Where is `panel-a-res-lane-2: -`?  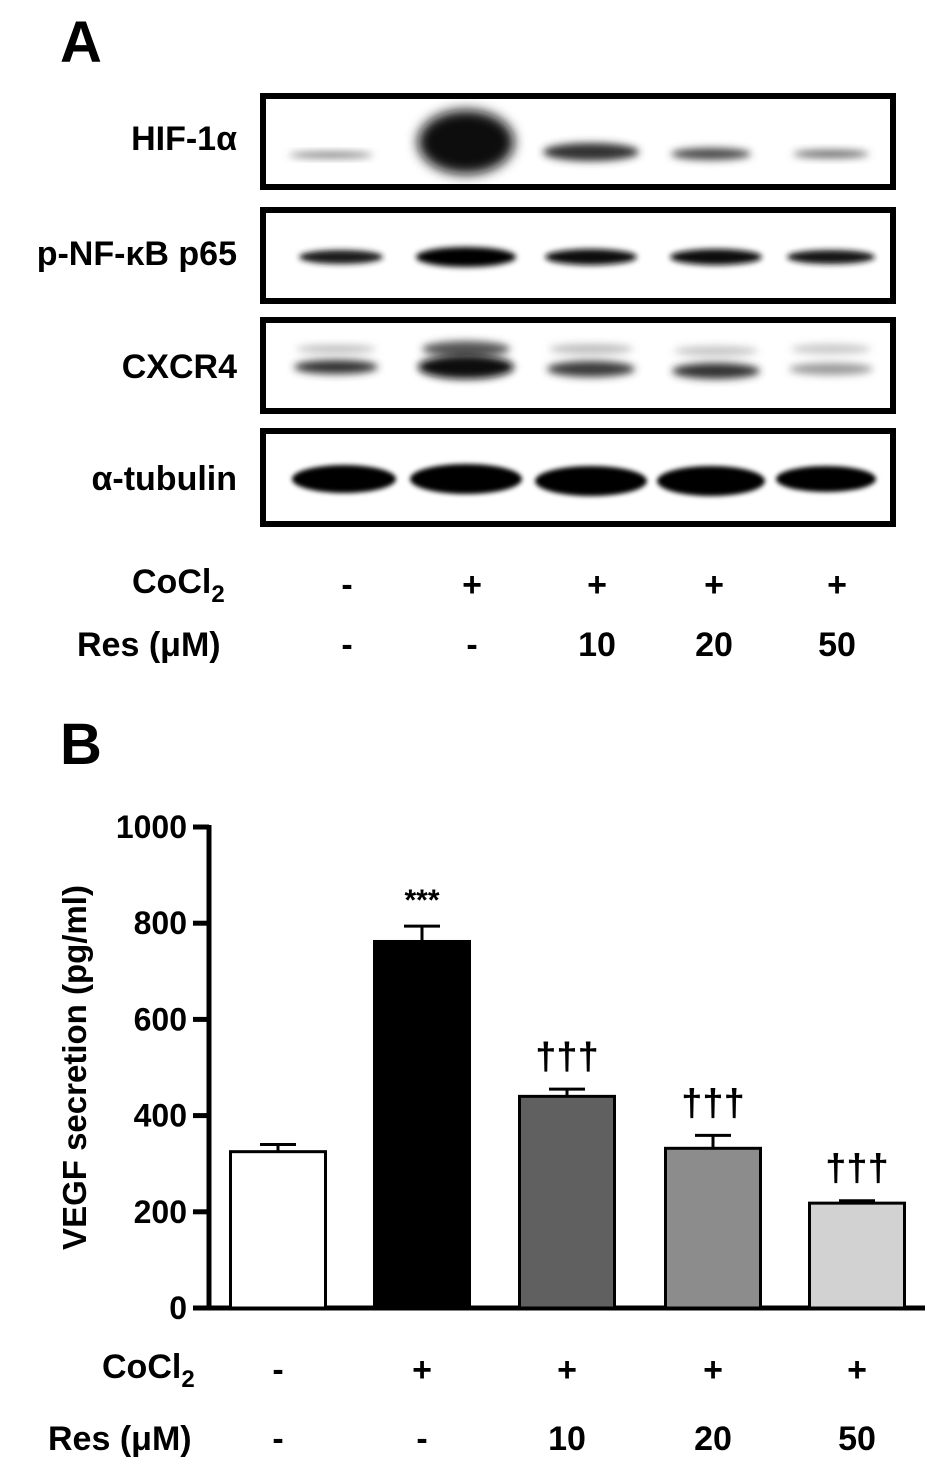
panel-a-res-lane-2: - is located at coordinates (472, 645).